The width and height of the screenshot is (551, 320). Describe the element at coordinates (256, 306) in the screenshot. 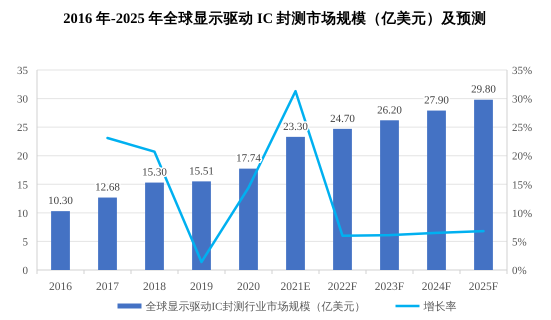

I see `legend-label: 全球显示驱动IC封测行业市场规模（亿美元）` at that location.